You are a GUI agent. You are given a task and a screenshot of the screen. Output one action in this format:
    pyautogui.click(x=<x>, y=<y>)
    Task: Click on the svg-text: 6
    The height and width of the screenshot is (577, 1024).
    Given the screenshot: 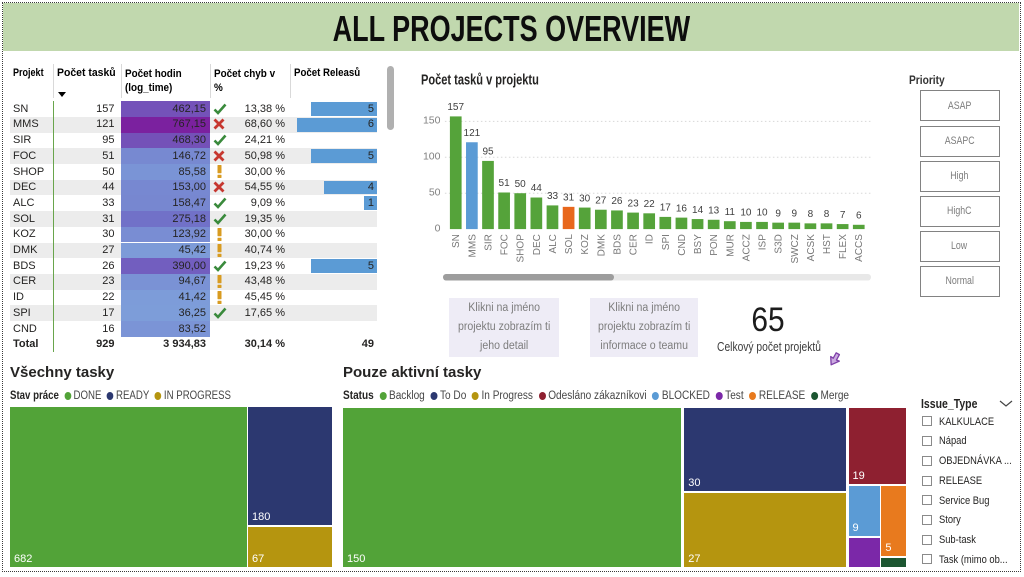 What is the action you would take?
    pyautogui.click(x=859, y=216)
    